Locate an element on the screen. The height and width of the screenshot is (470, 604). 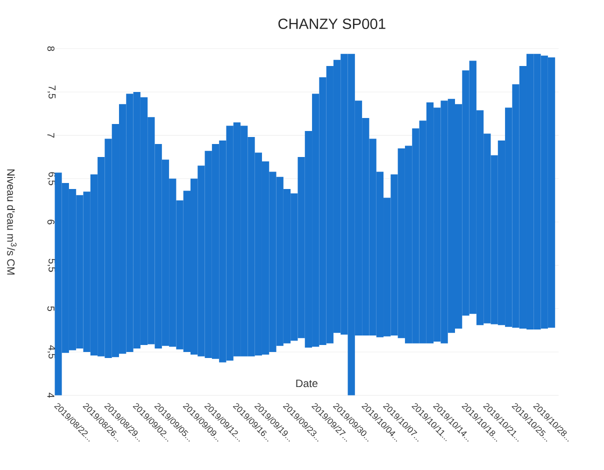
y-tick-label: 4 is located at coordinates (50, 395).